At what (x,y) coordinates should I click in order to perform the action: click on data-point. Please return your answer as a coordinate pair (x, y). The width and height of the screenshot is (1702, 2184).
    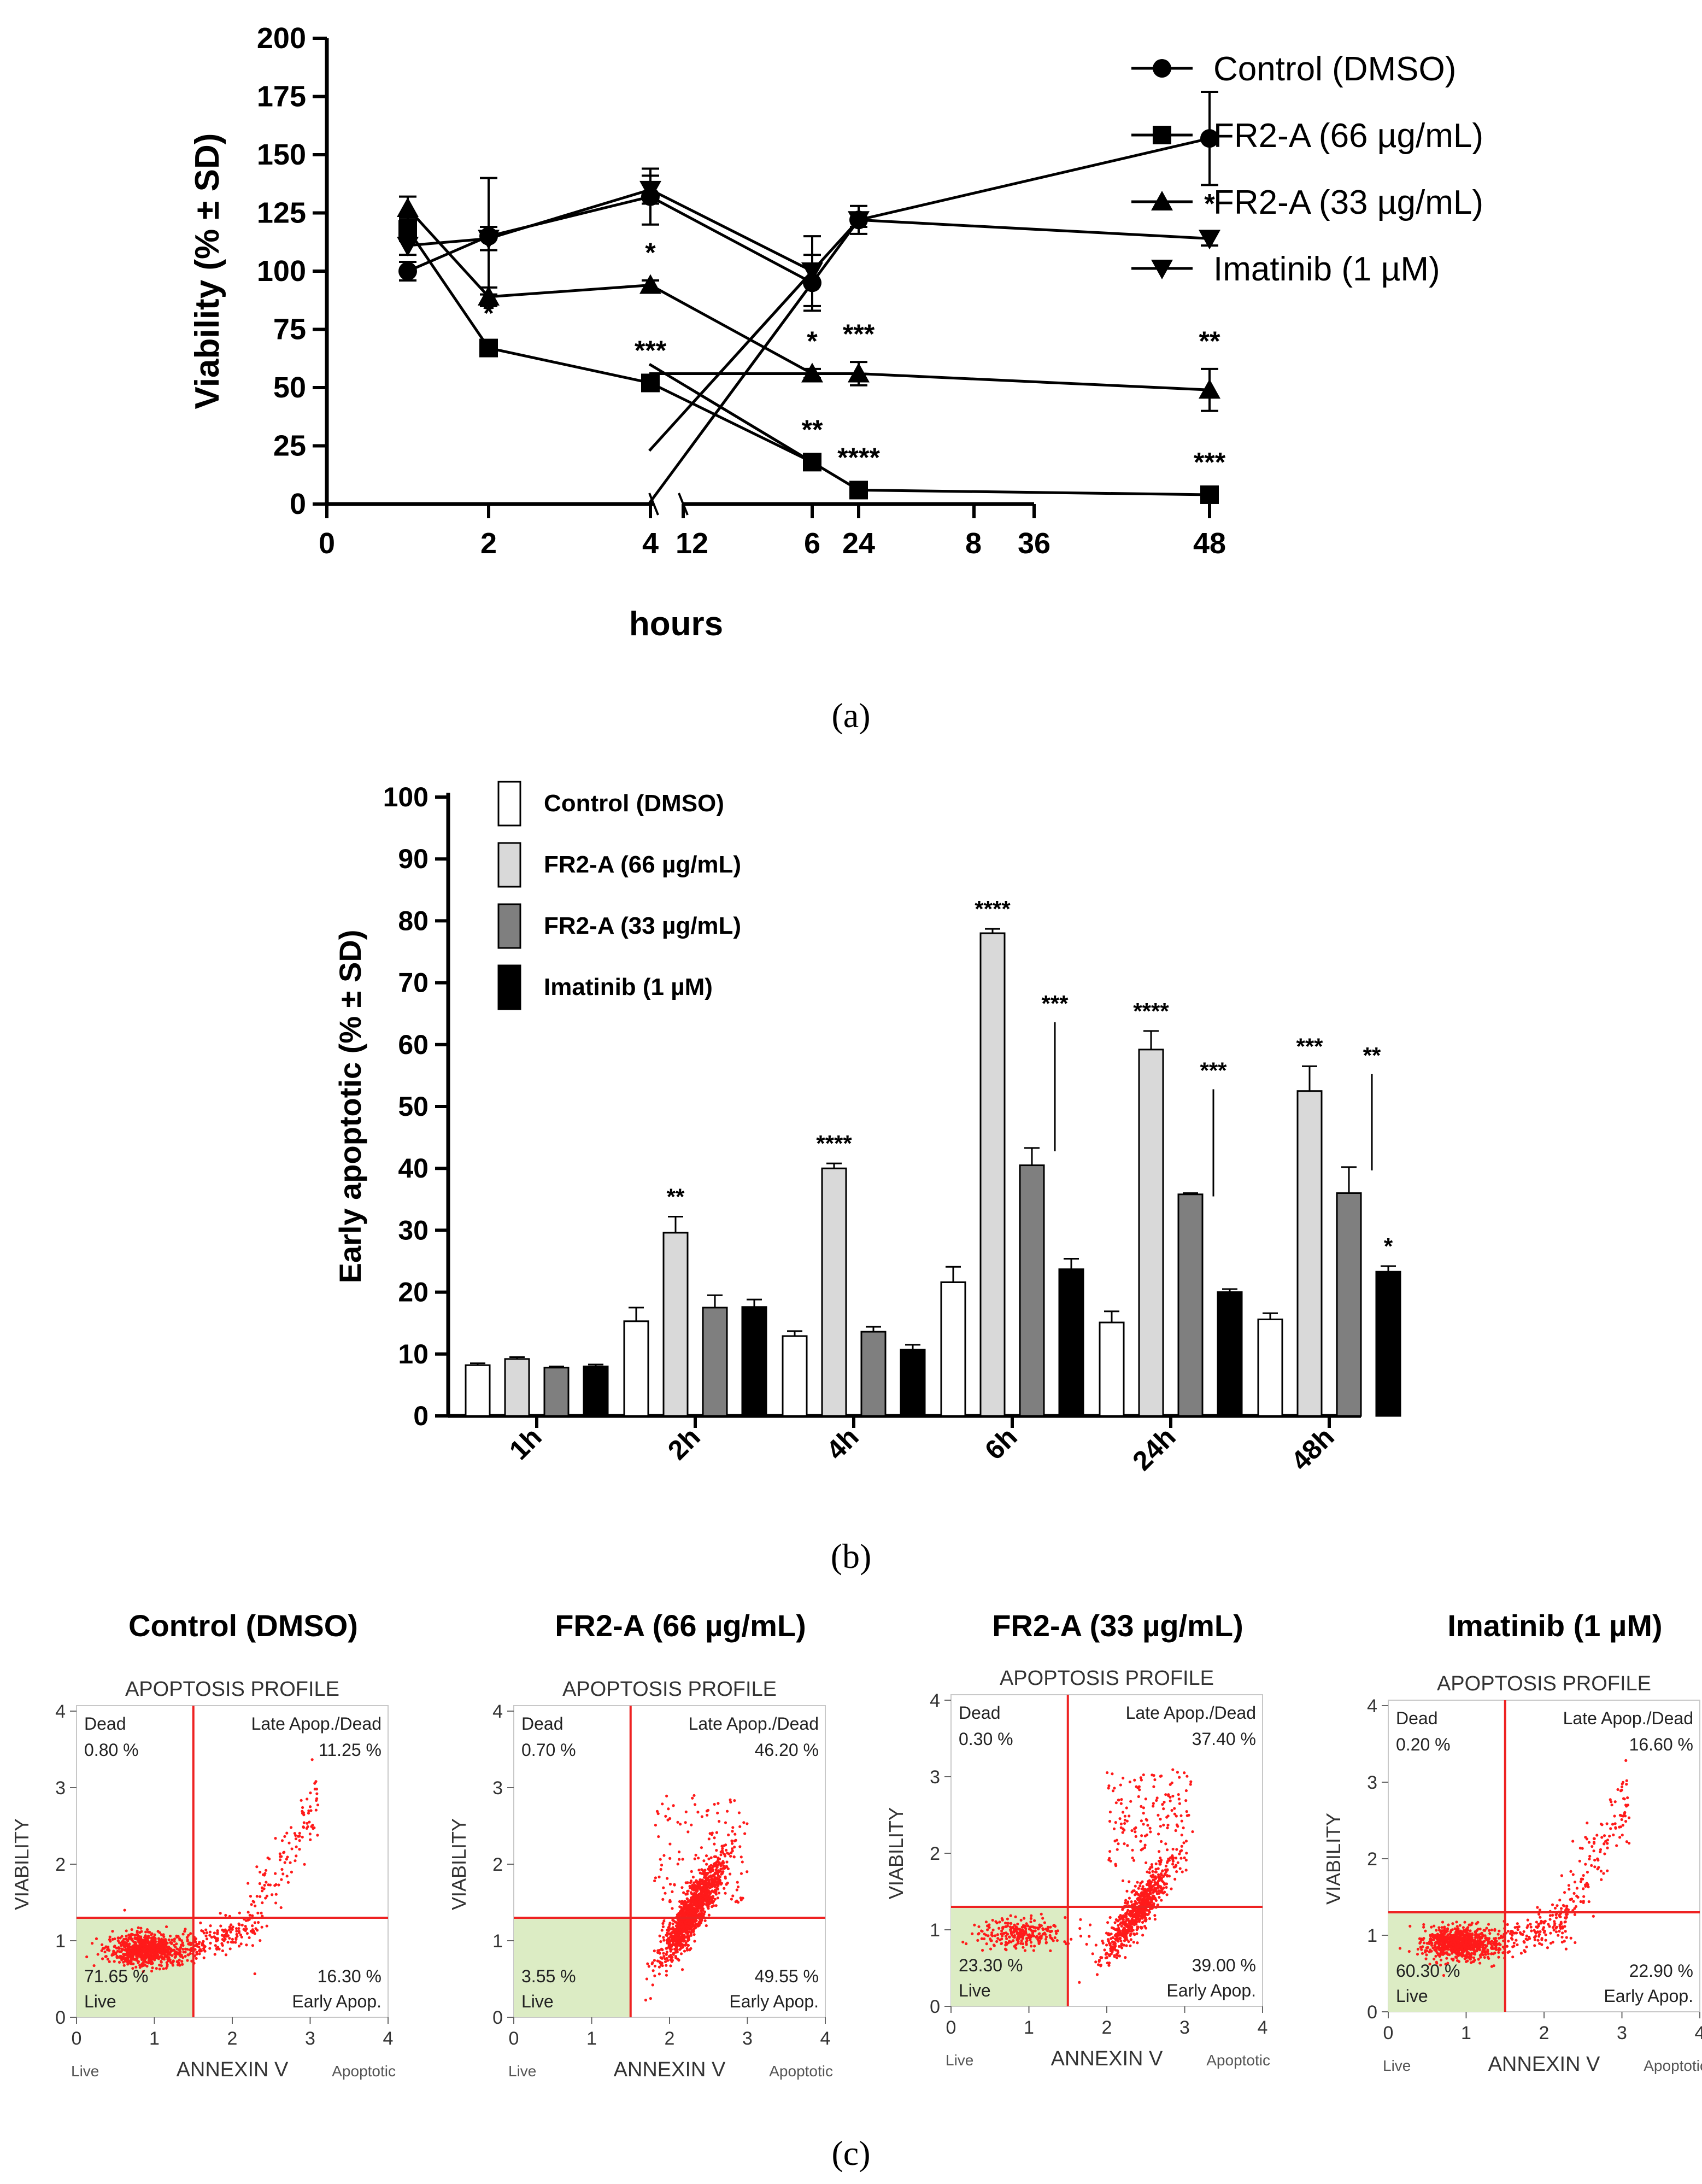
    Looking at the image, I should click on (408, 207).